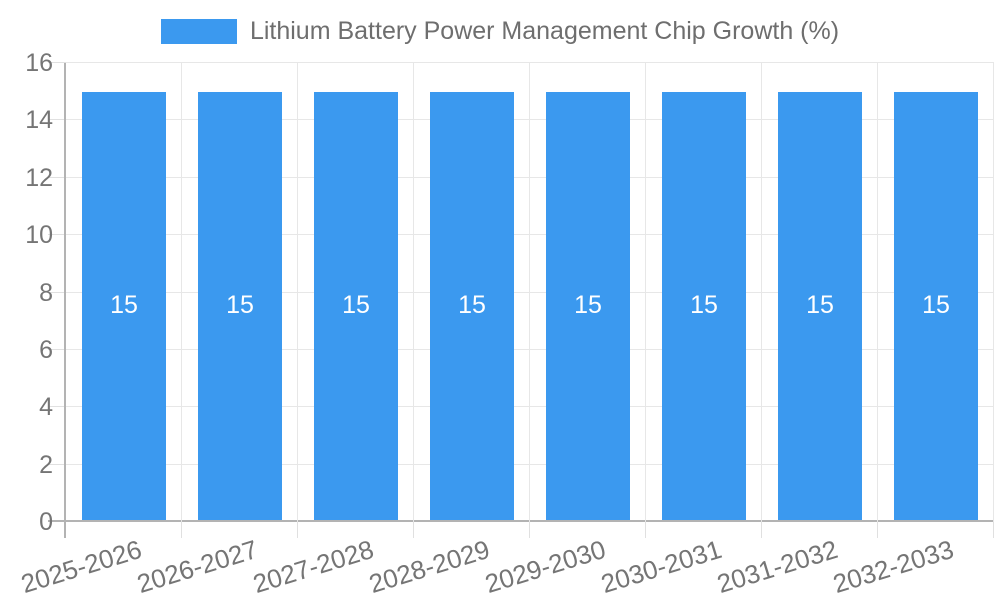 The height and width of the screenshot is (600, 1000). I want to click on x-tick-label: 2025-2026, so click(81, 567).